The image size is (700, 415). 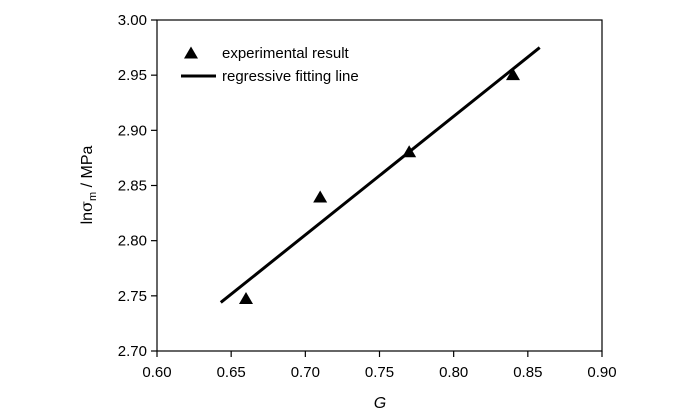 I want to click on x-axis-title: G, so click(x=380, y=403).